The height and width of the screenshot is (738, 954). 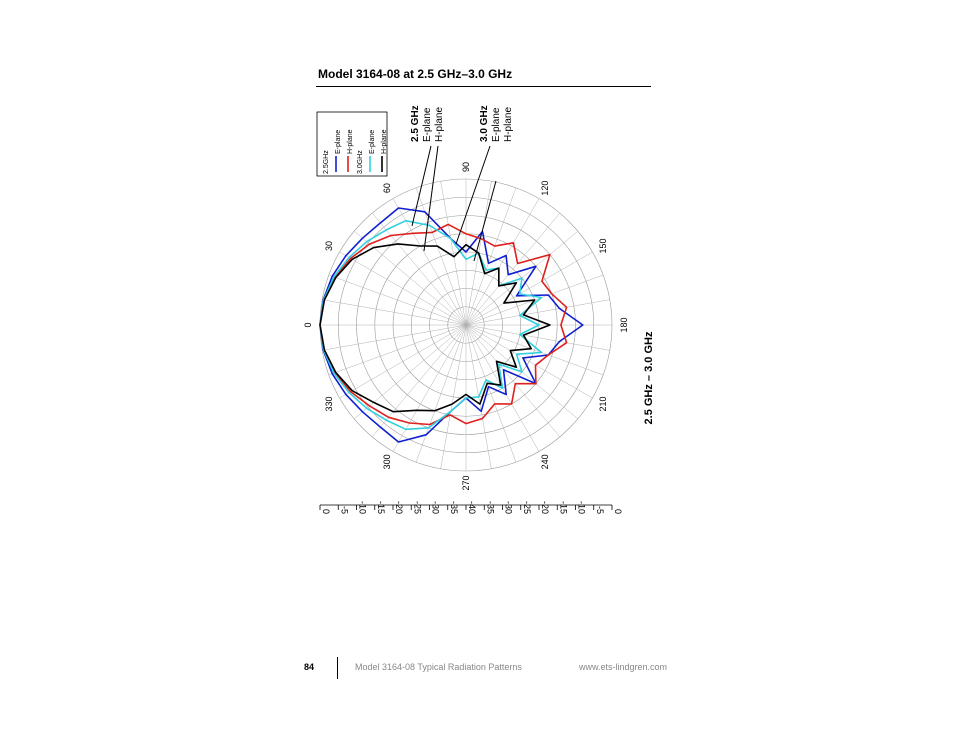 I want to click on leader-3-0ghz-h, so click(x=485, y=221).